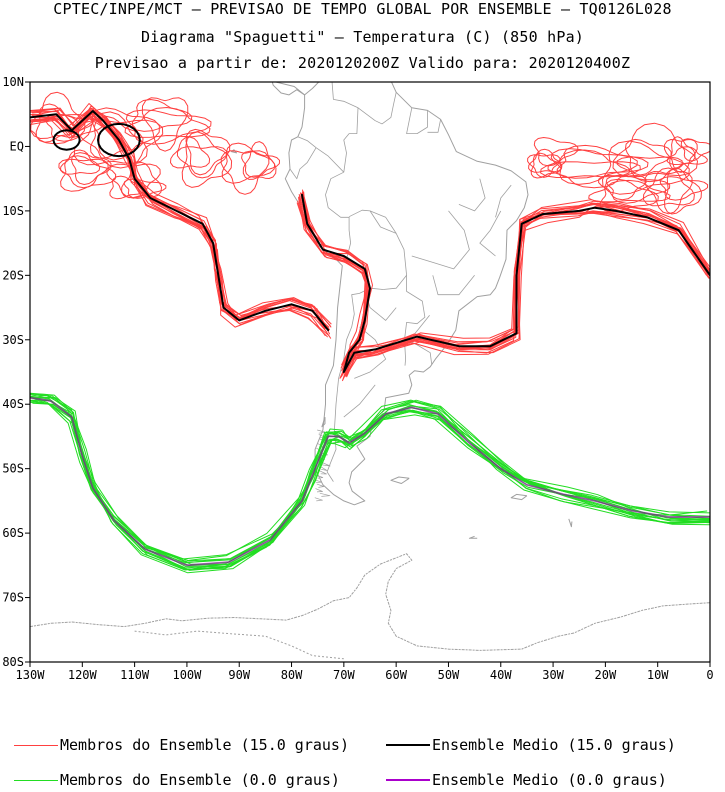 The image size is (725, 792). Describe the element at coordinates (606, 675) in the screenshot. I see `x-tick-label: 20W` at that location.